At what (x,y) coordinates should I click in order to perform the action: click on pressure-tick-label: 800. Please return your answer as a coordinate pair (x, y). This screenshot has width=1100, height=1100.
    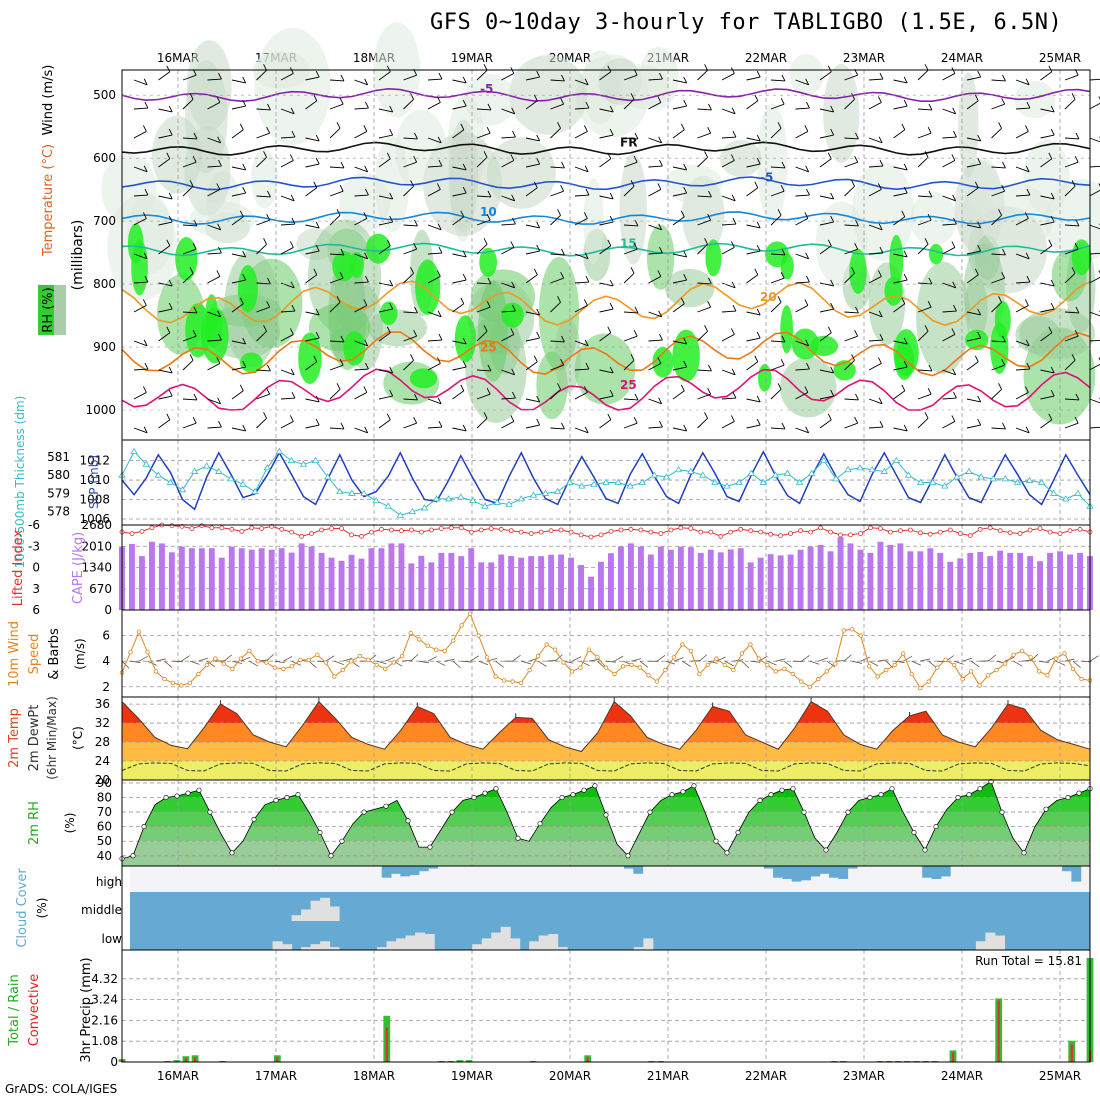
    Looking at the image, I should click on (104, 284).